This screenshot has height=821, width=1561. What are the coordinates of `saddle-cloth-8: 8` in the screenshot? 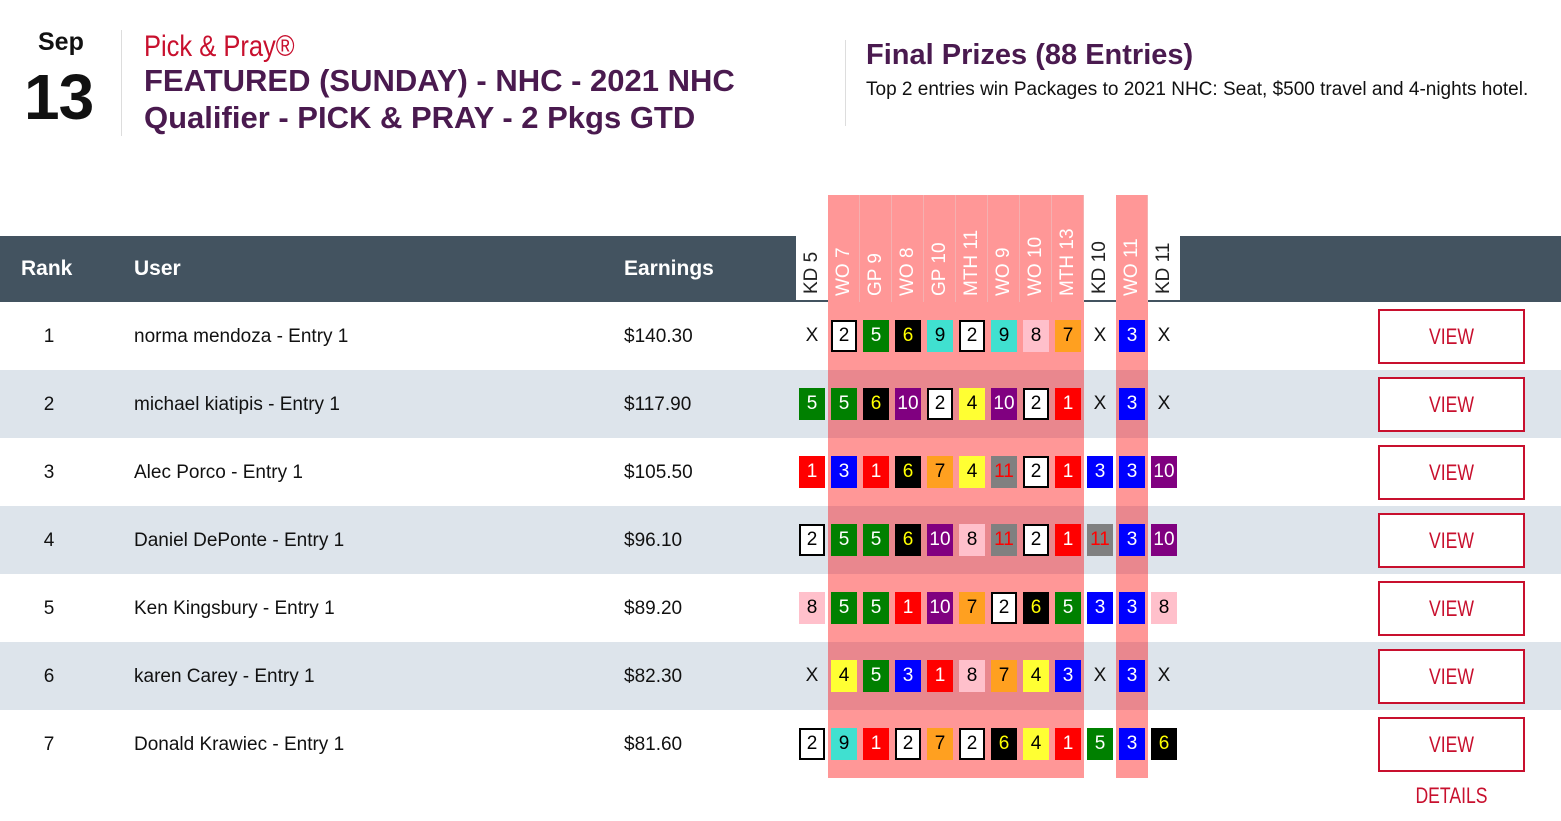 It's located at (812, 608).